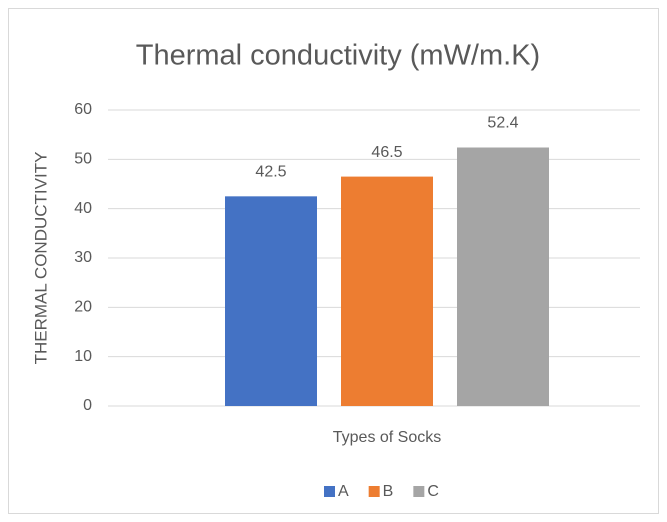  I want to click on chart-title: Thermal conductivity (mW/m.K), so click(338, 56).